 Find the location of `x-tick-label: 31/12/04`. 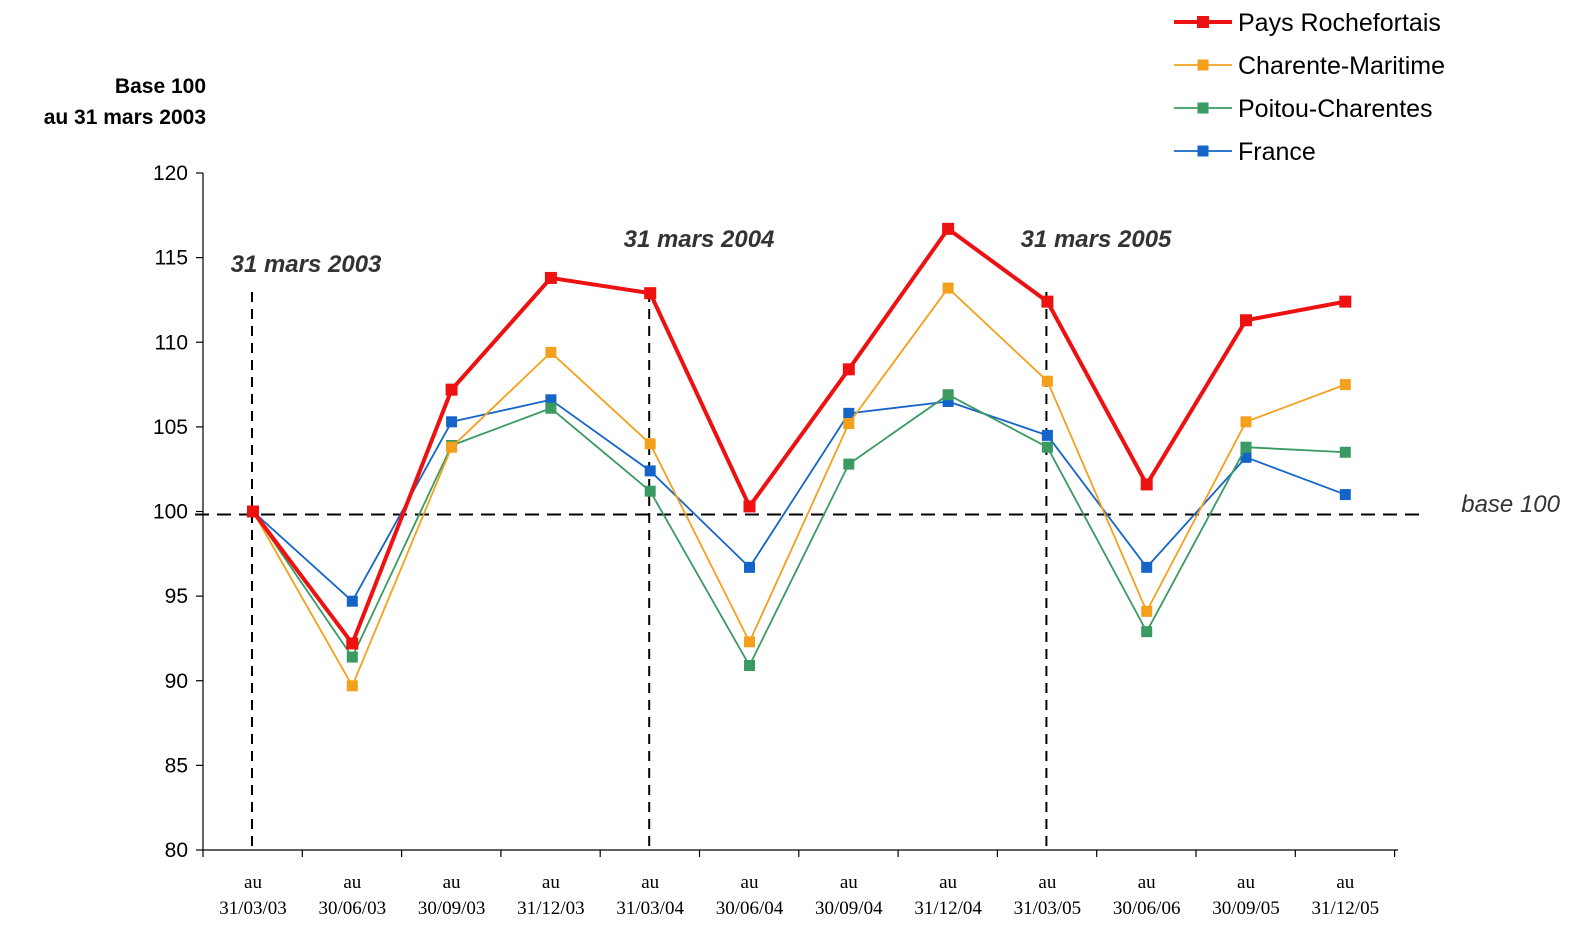

x-tick-label: 31/12/04 is located at coordinates (948, 908).